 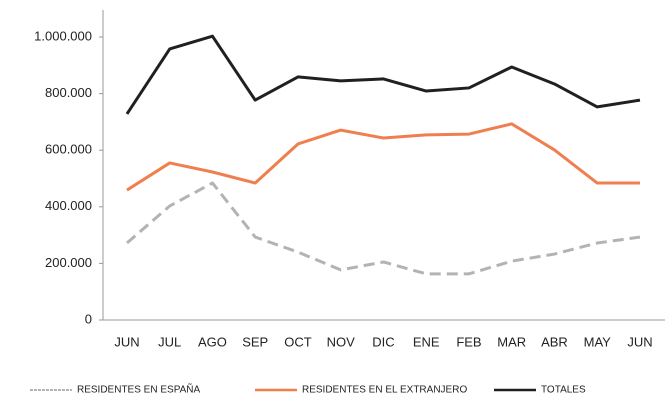 I want to click on y-tick-label: 1.000.000, so click(x=63, y=35).